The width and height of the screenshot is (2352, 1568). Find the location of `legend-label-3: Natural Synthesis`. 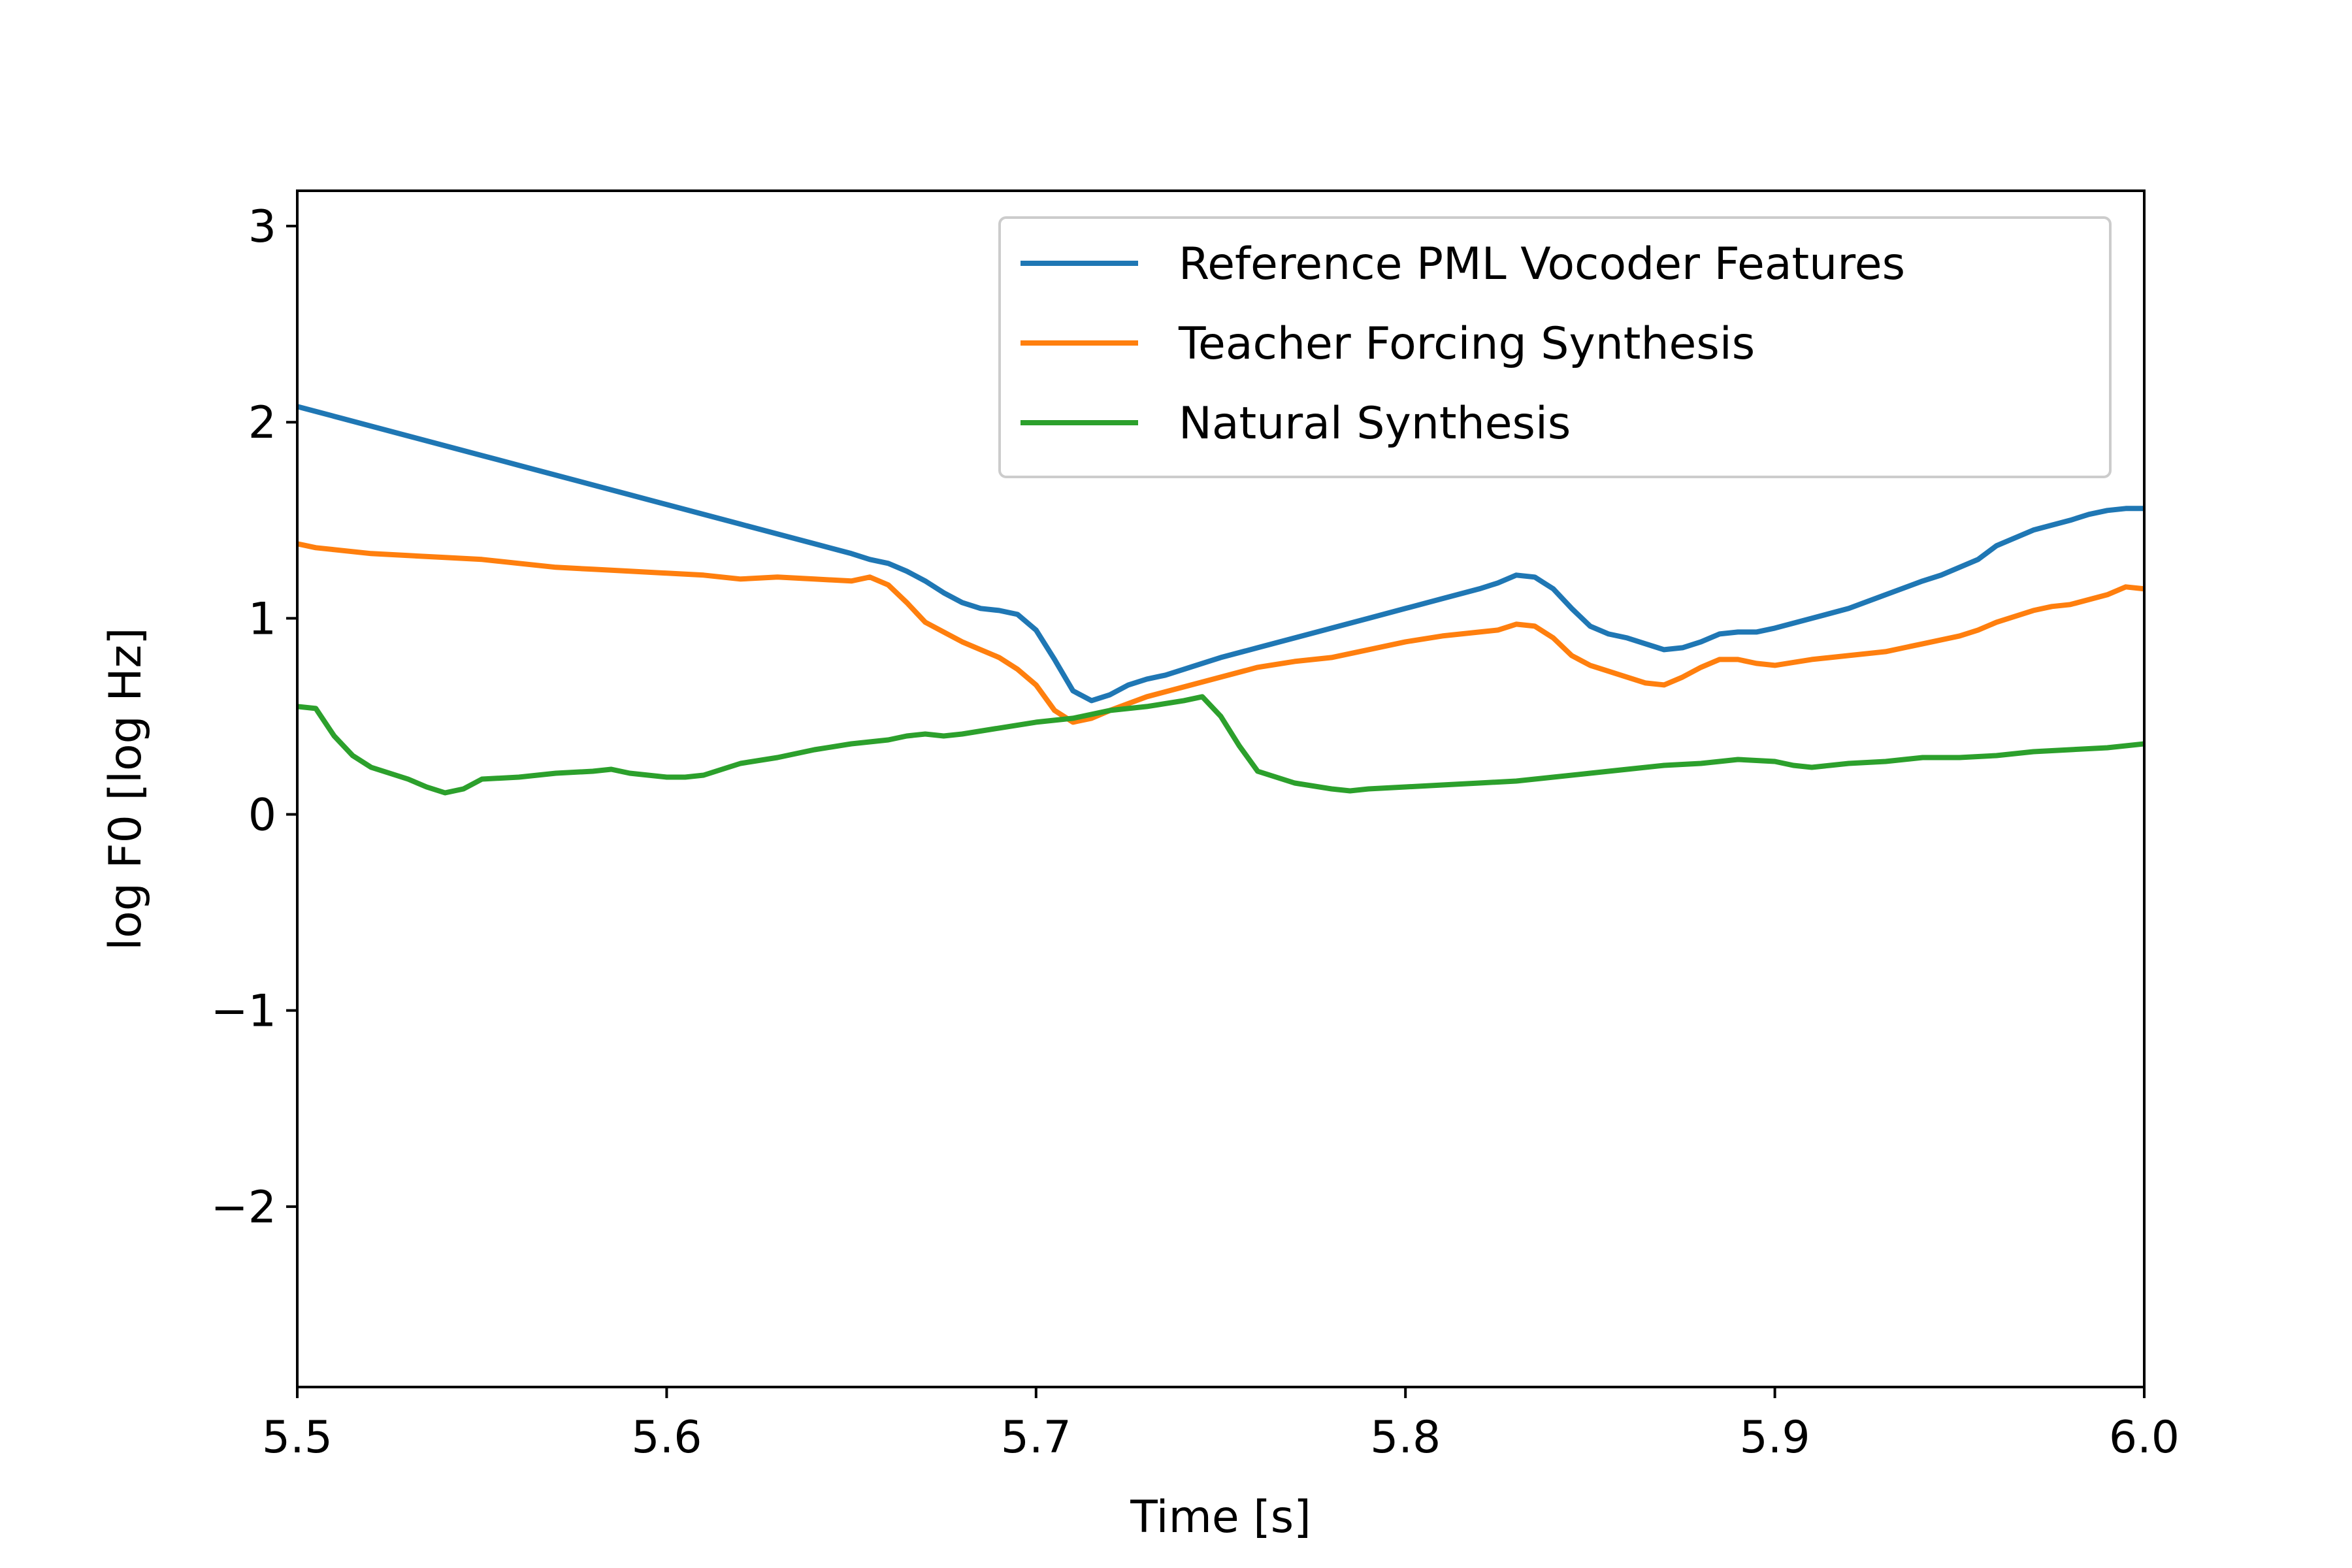

legend-label-3: Natural Synthesis is located at coordinates (1375, 423).